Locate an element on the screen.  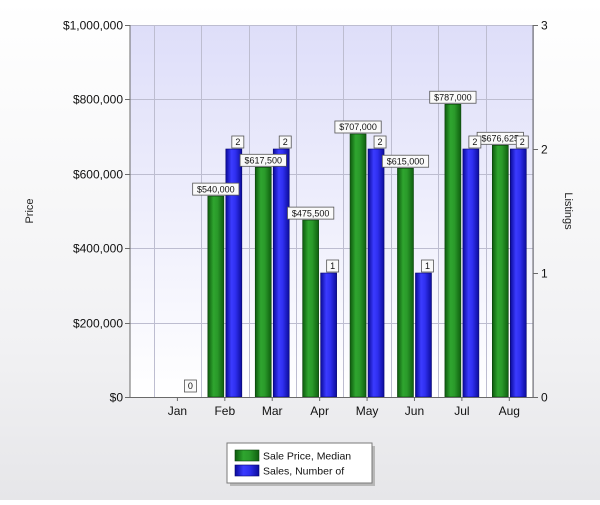
x-tick-label: Aug is located at coordinates (509, 411).